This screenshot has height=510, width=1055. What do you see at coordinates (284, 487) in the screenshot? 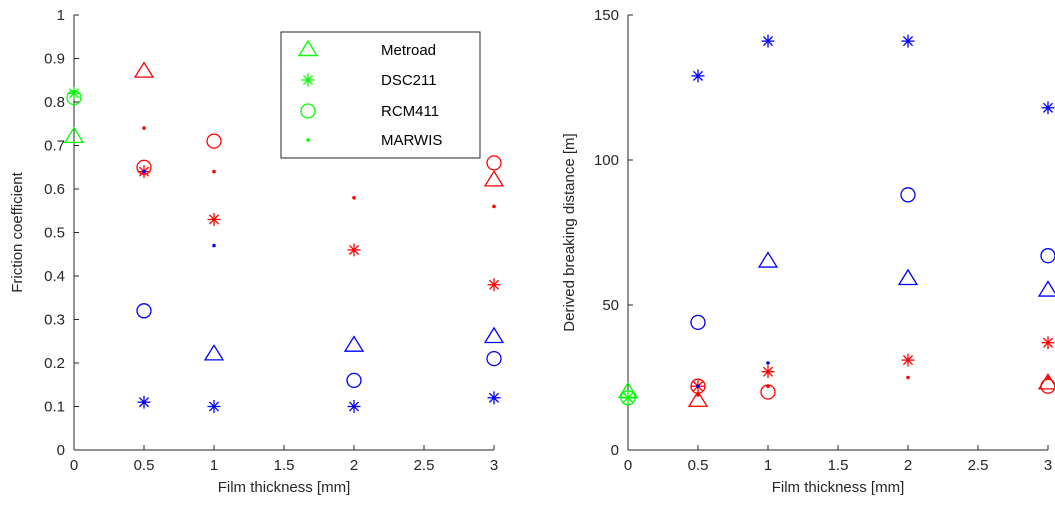
I see `friction-x-axis-label: Film thickness [mm]` at bounding box center [284, 487].